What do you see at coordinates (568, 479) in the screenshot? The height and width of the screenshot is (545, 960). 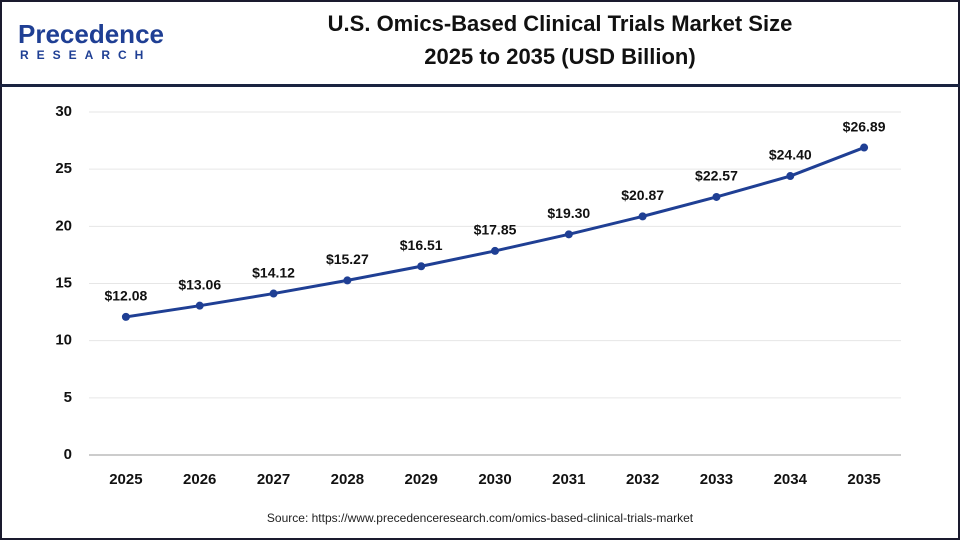 I see `x-tick-label: 2031` at bounding box center [568, 479].